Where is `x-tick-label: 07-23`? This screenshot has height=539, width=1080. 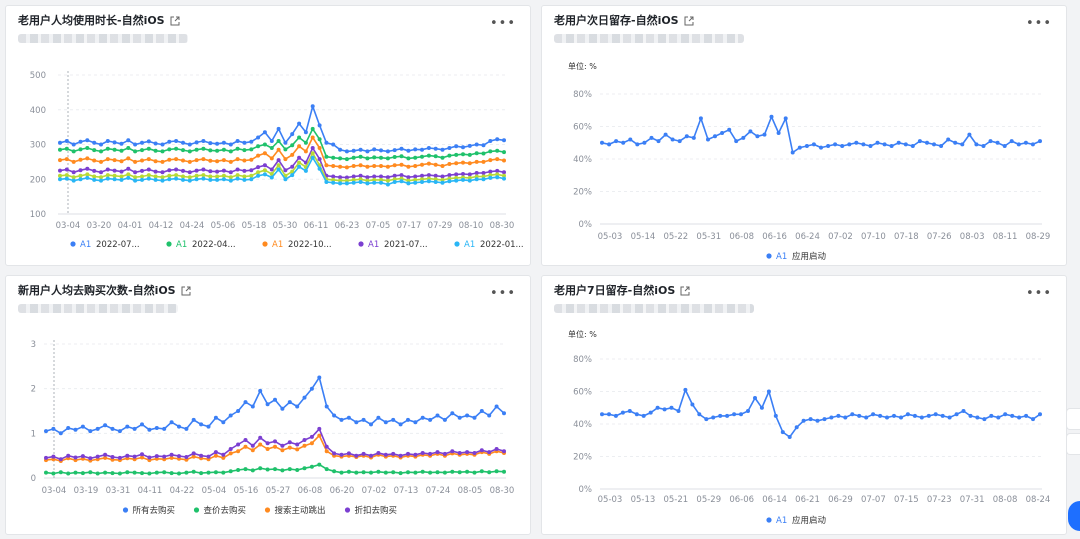 x-tick-label: 07-23 is located at coordinates (939, 500).